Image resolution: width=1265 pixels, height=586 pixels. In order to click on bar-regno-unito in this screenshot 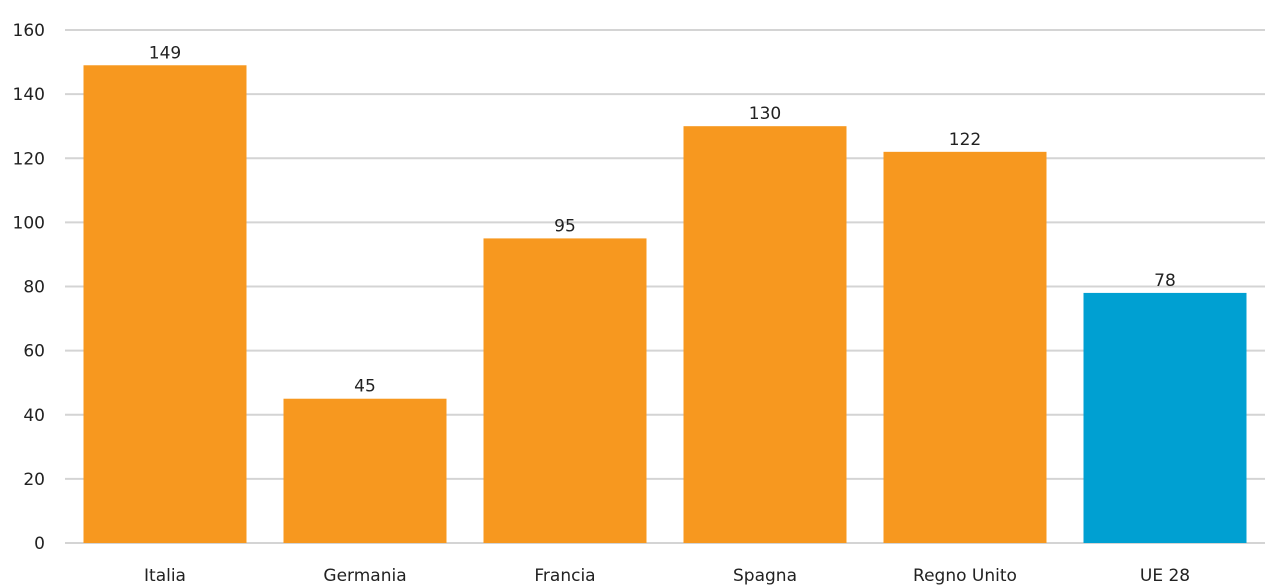, I will do `click(965, 347)`.